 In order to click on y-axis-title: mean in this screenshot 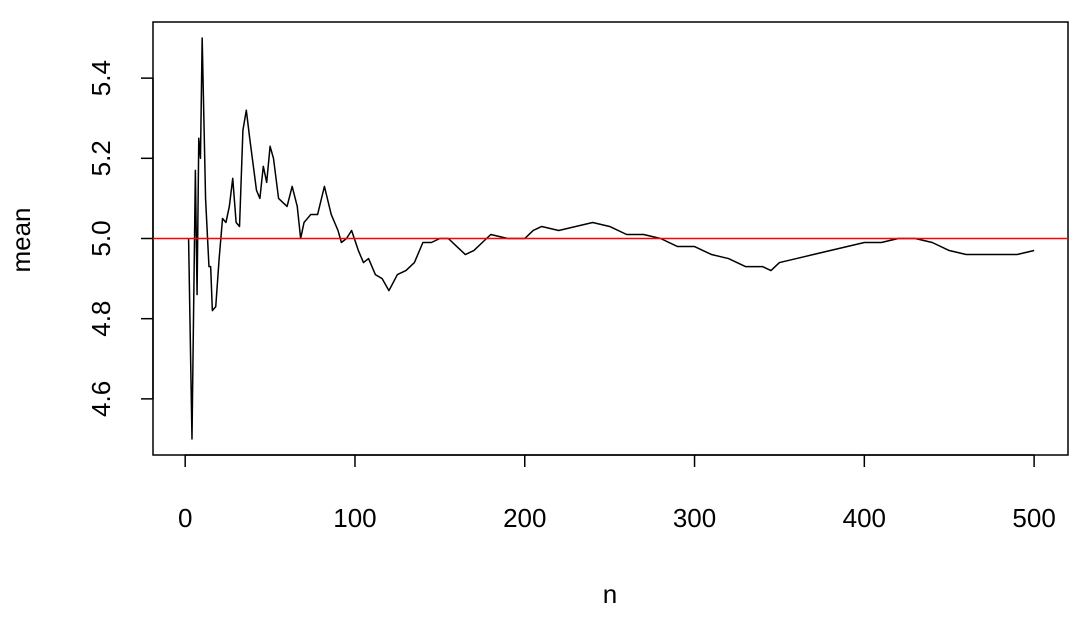, I will do `click(21, 239)`.